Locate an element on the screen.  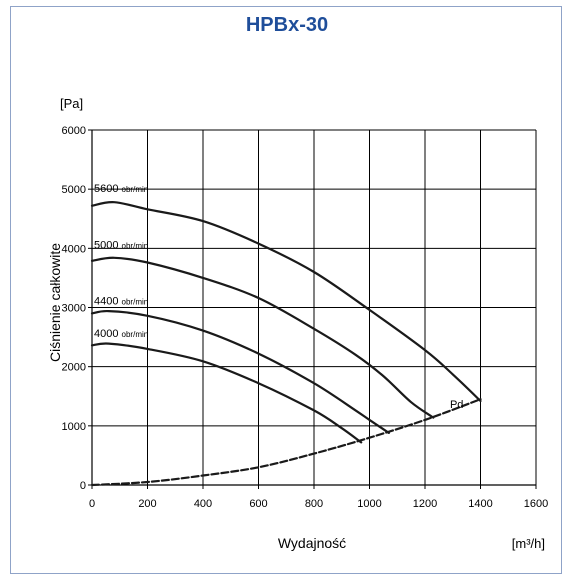
x-tick-label: 1600 is located at coordinates (536, 504).